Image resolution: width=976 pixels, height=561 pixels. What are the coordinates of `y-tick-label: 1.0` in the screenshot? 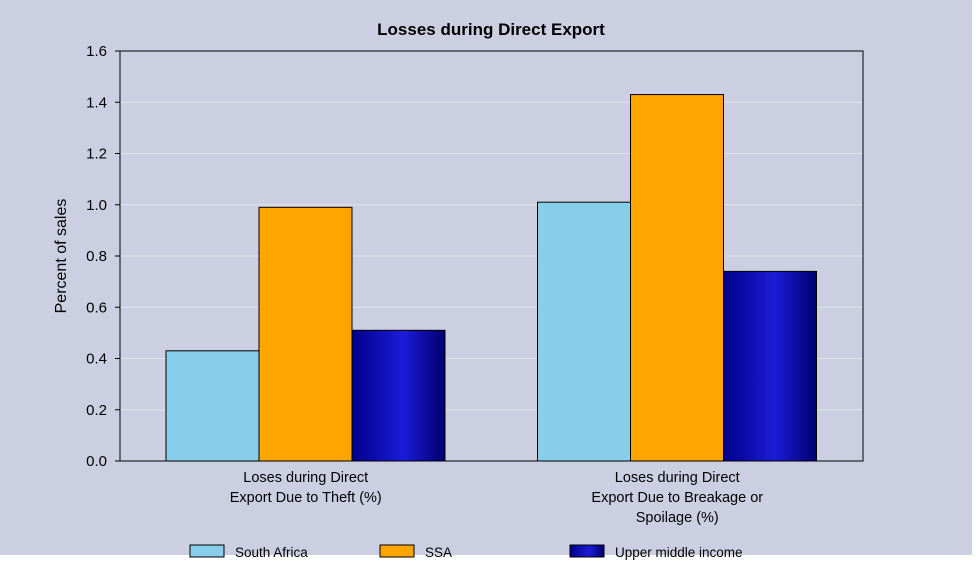 It's located at (96, 205).